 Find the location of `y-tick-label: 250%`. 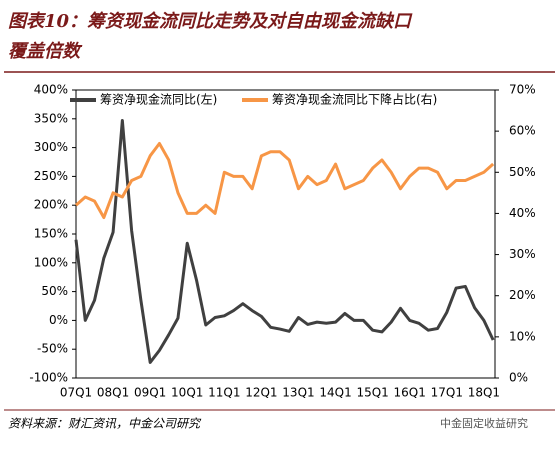

y-tick-label: 250% is located at coordinates (51, 176).